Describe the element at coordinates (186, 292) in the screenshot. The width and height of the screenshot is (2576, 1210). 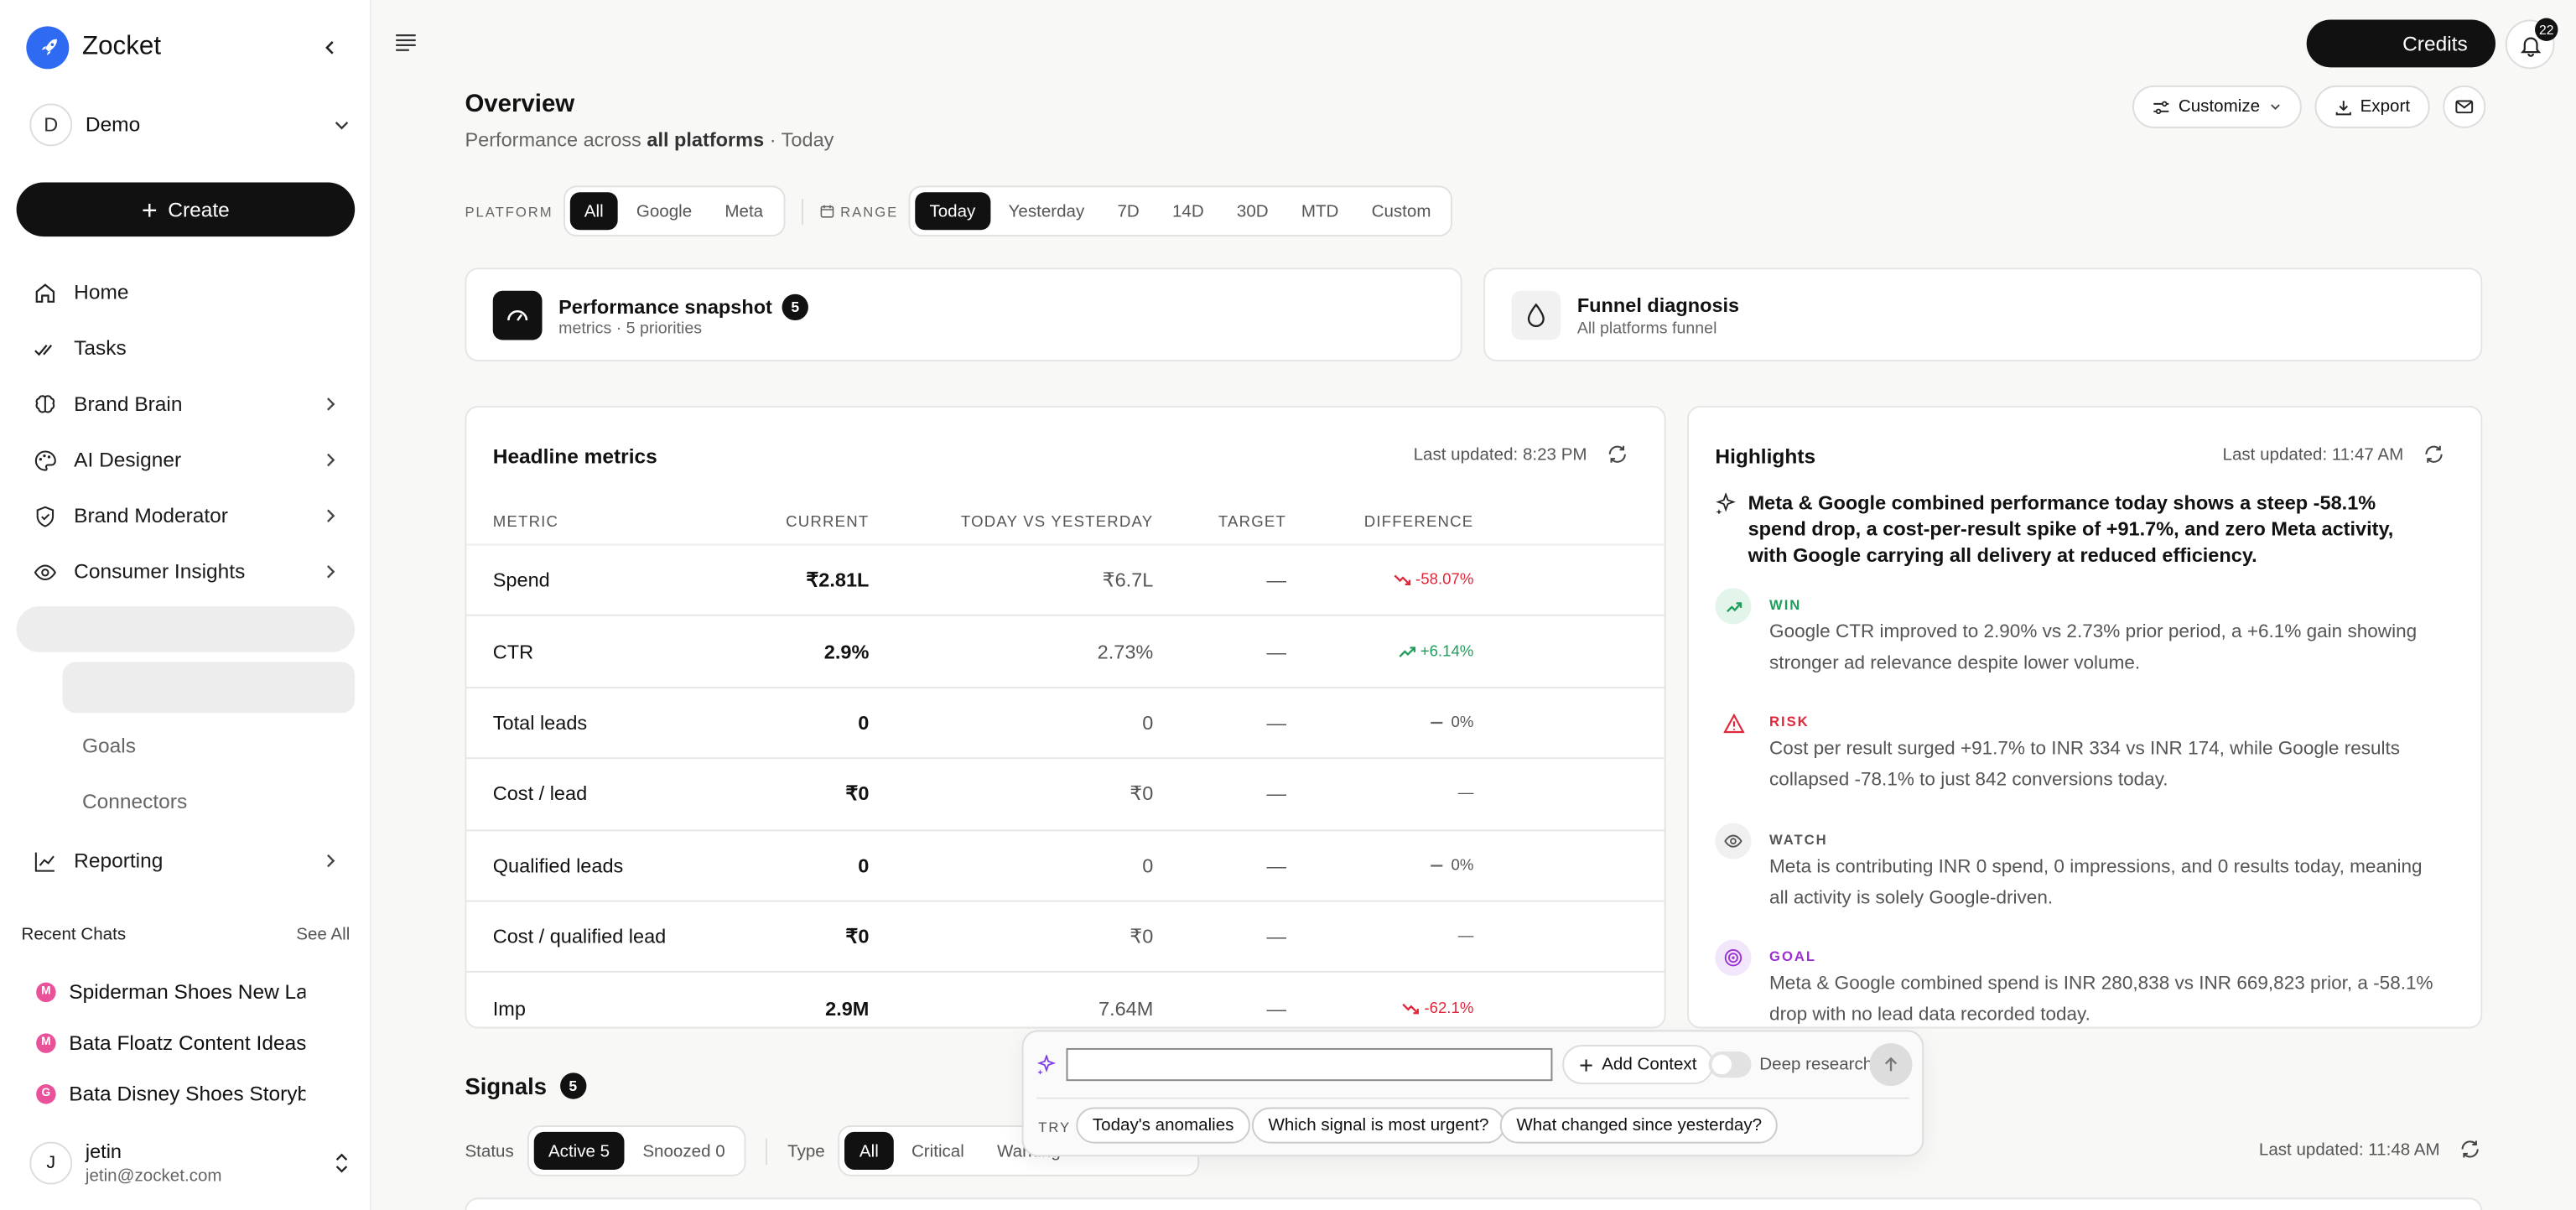
I see `sidebar-item-home: Home` at that location.